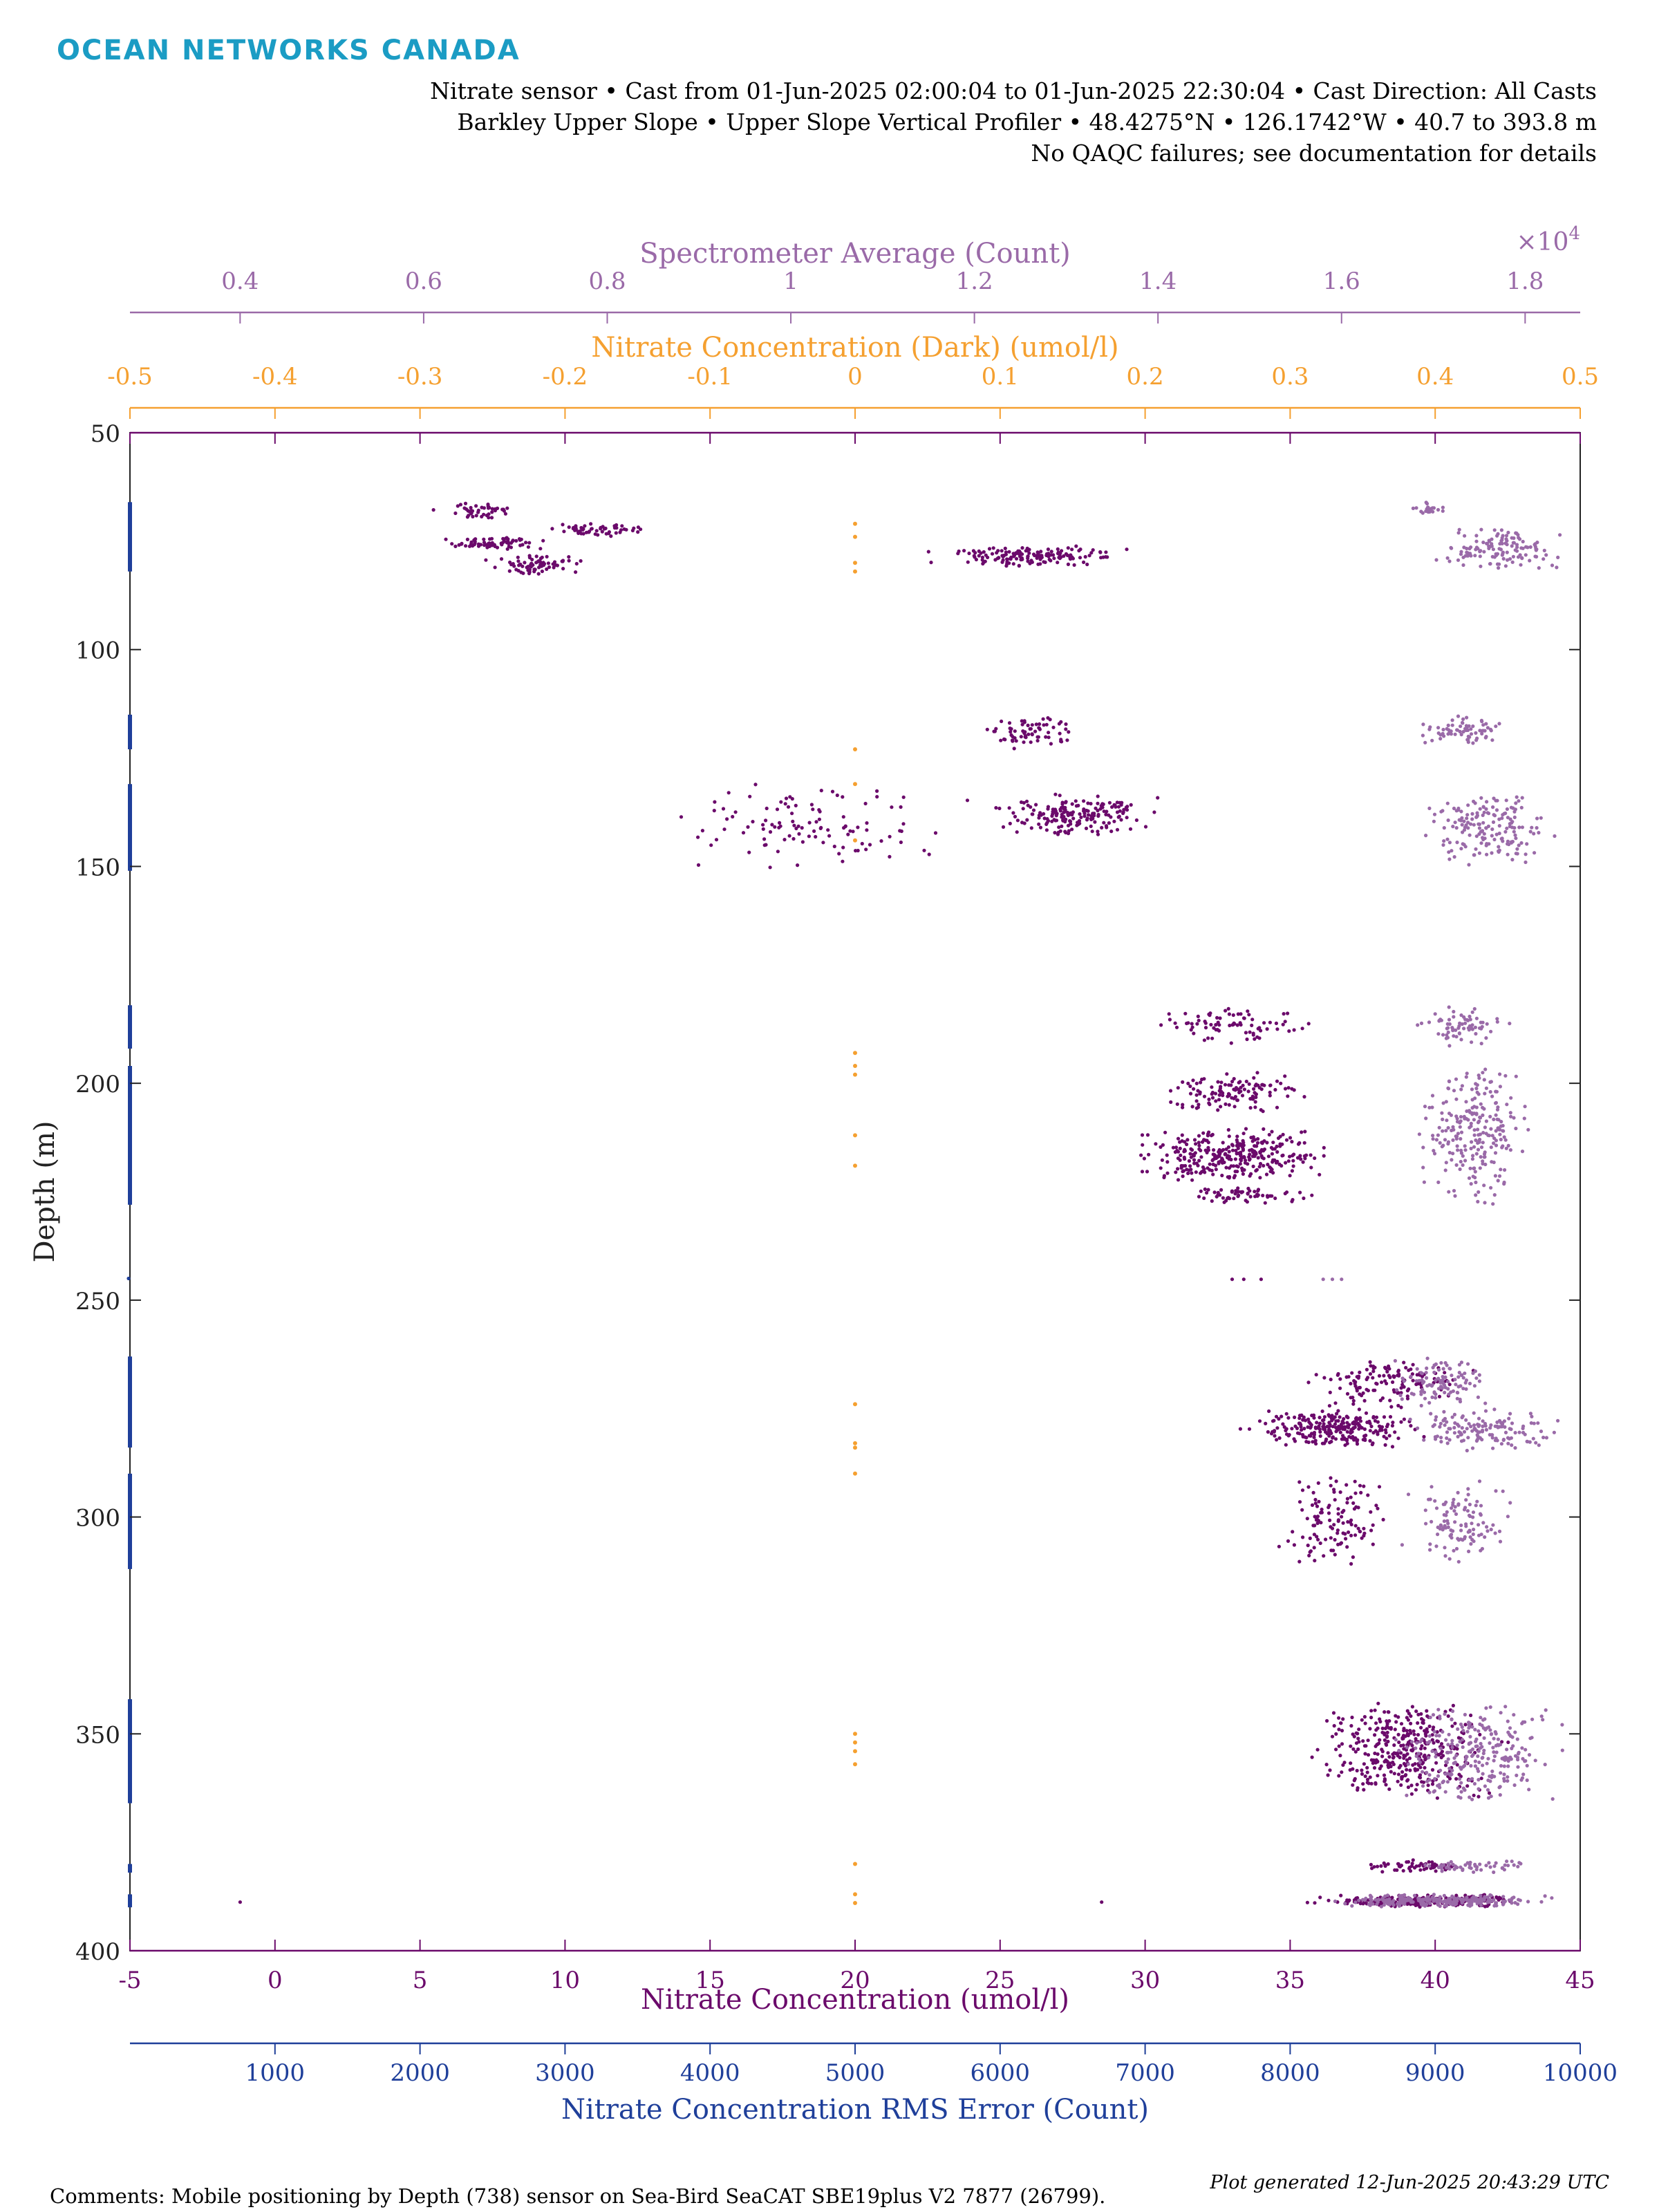 This screenshot has height=2212, width=1659. What do you see at coordinates (420, 377) in the screenshot?
I see `dark-tick-label: -0.3` at bounding box center [420, 377].